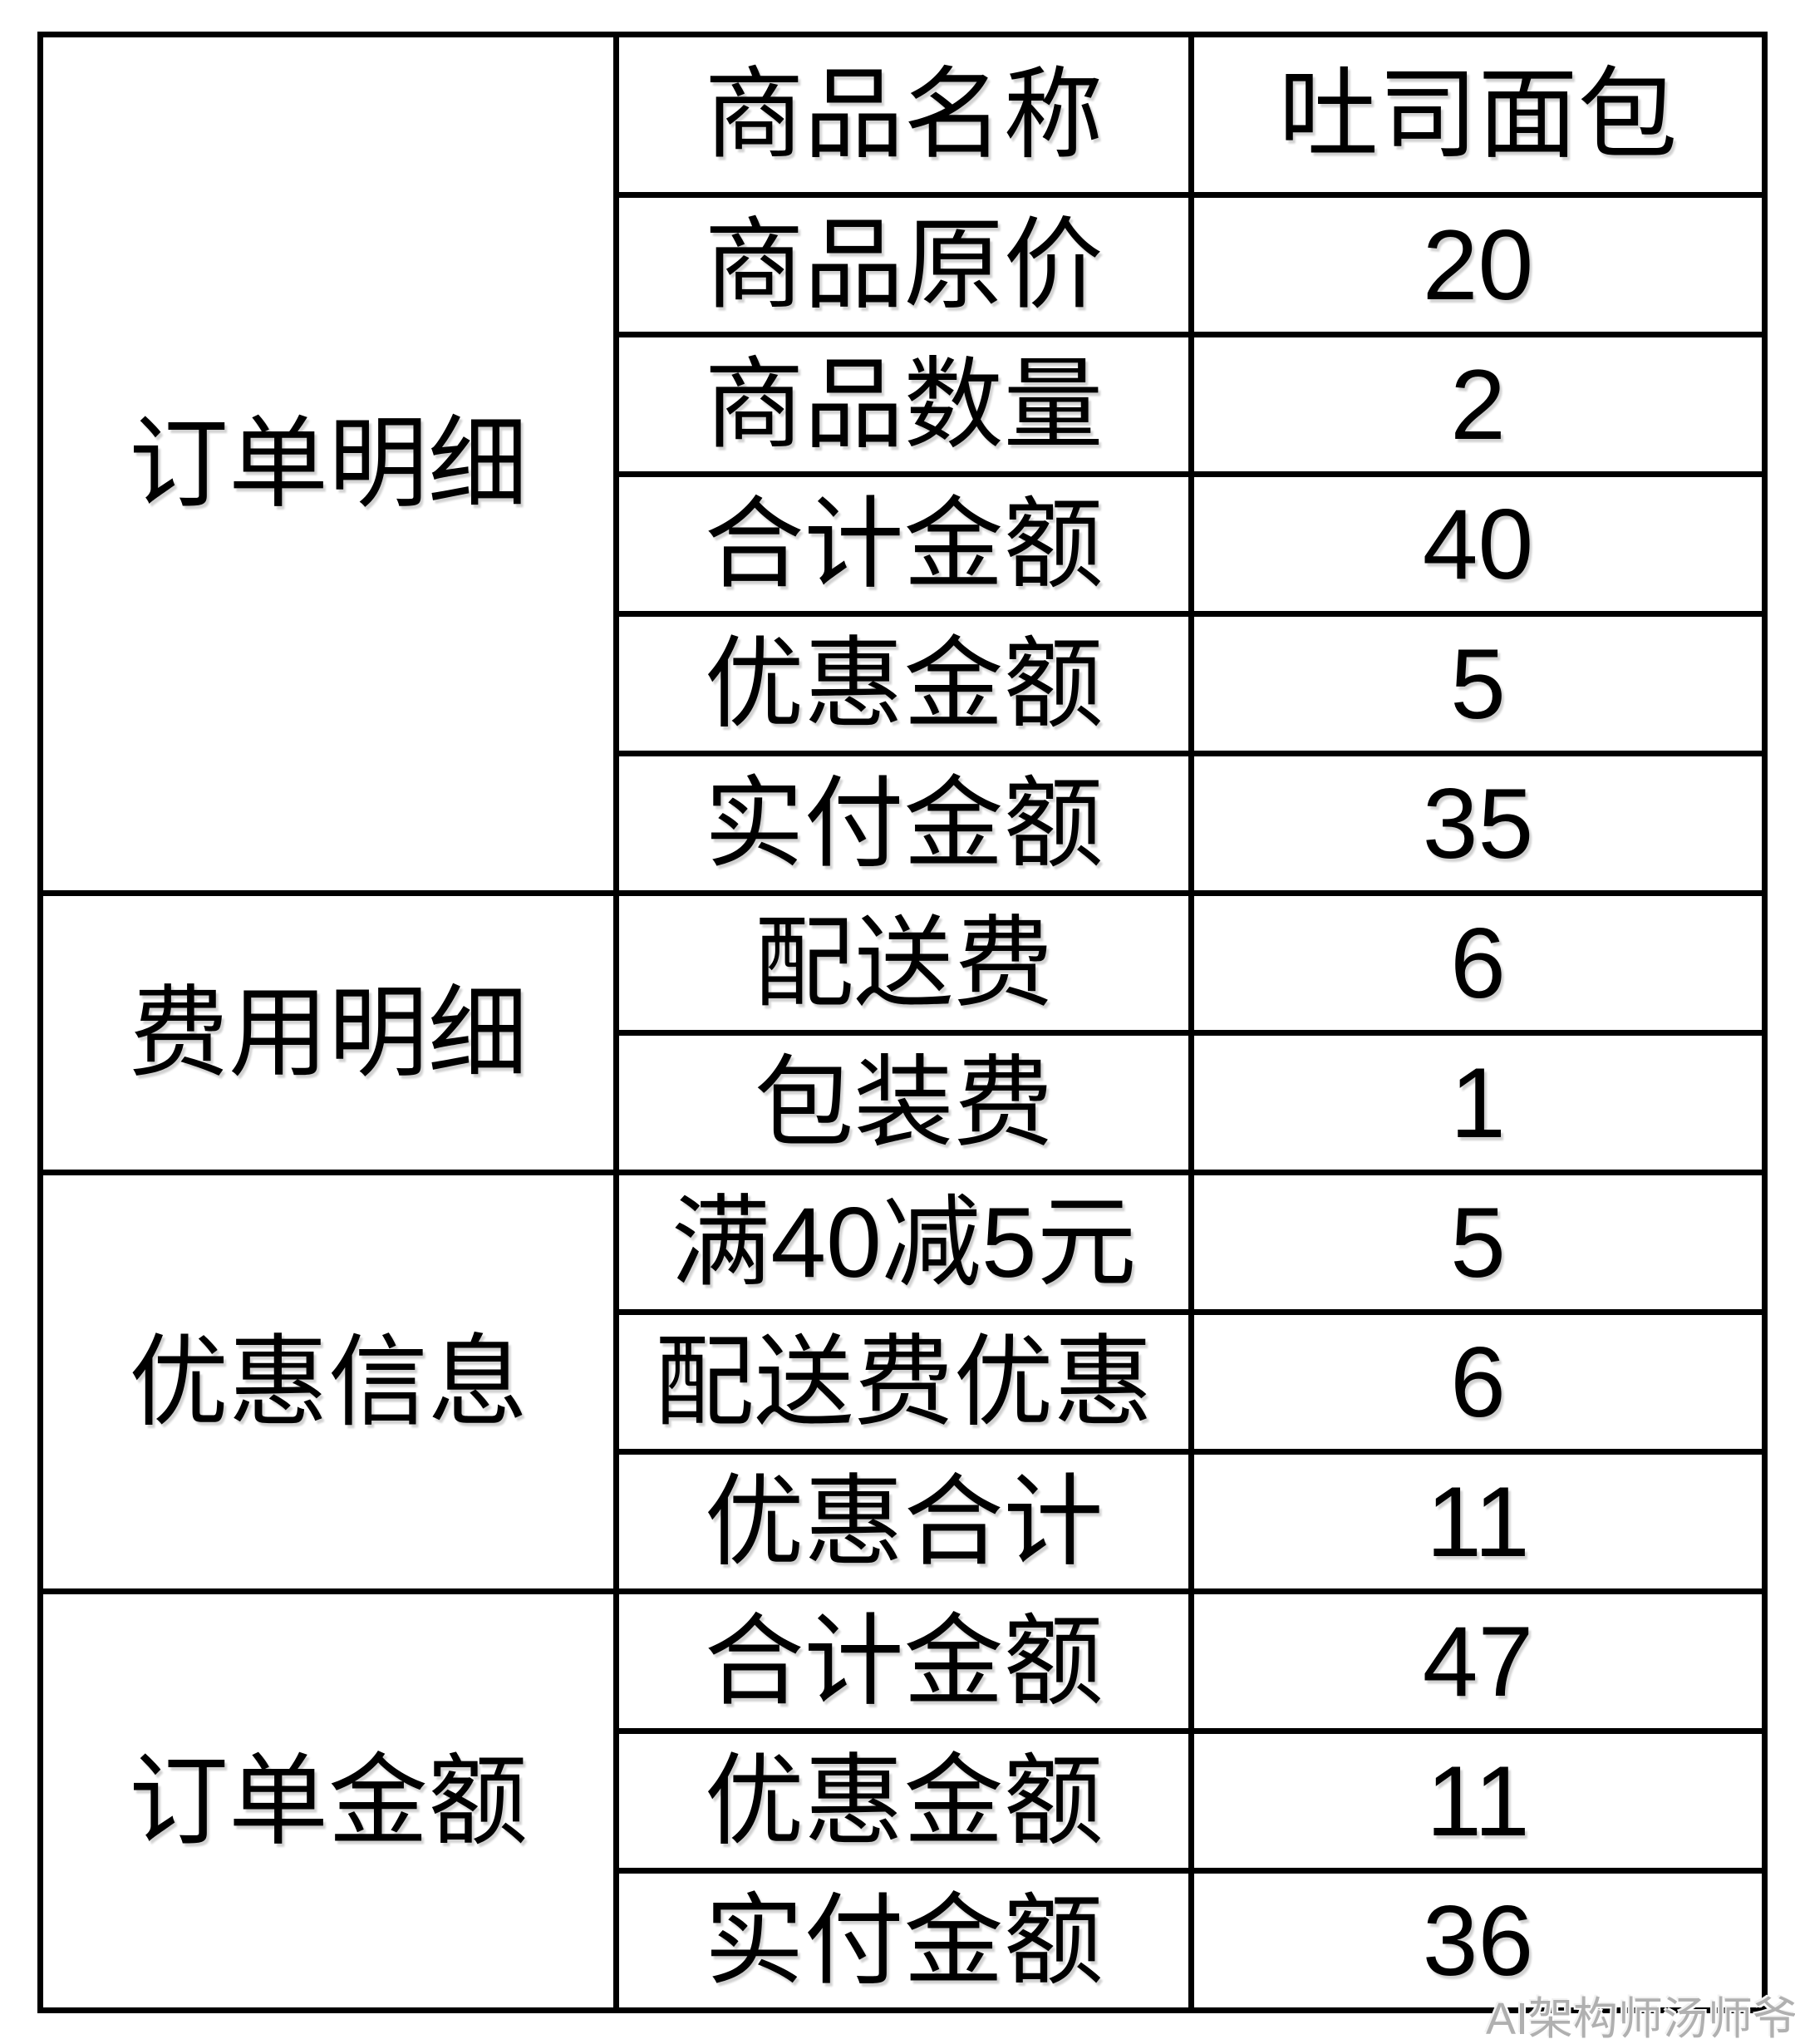 The width and height of the screenshot is (1795, 2044). I want to click on table-row: 商品原价 20, so click(904, 264).